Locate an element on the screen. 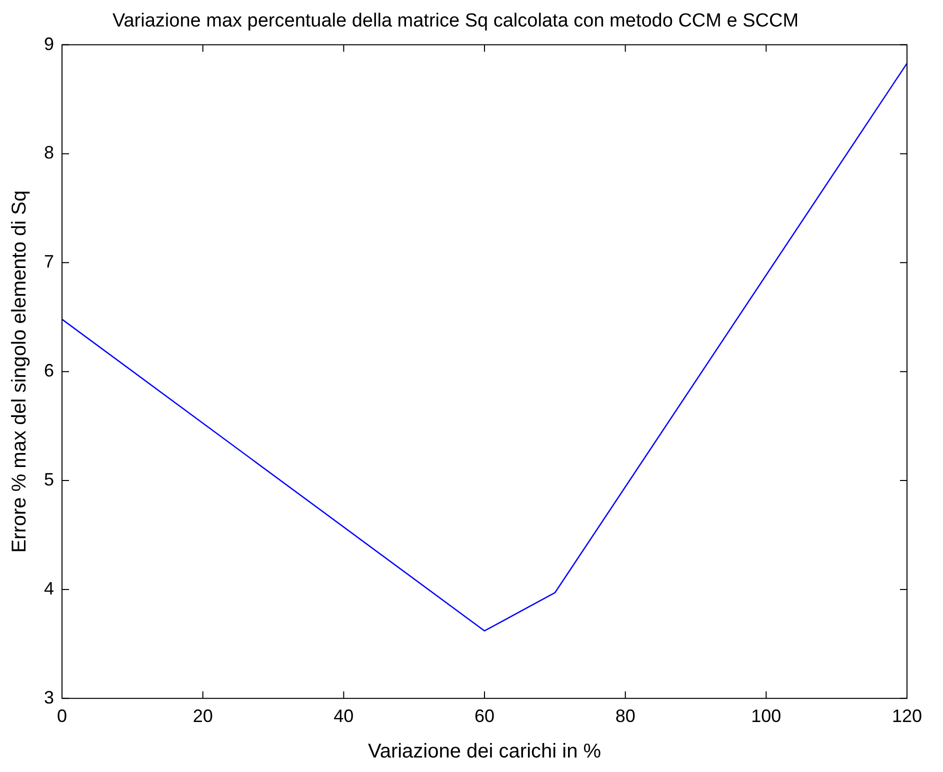 The image size is (943, 772). x-tick-label: 60 is located at coordinates (484, 716).